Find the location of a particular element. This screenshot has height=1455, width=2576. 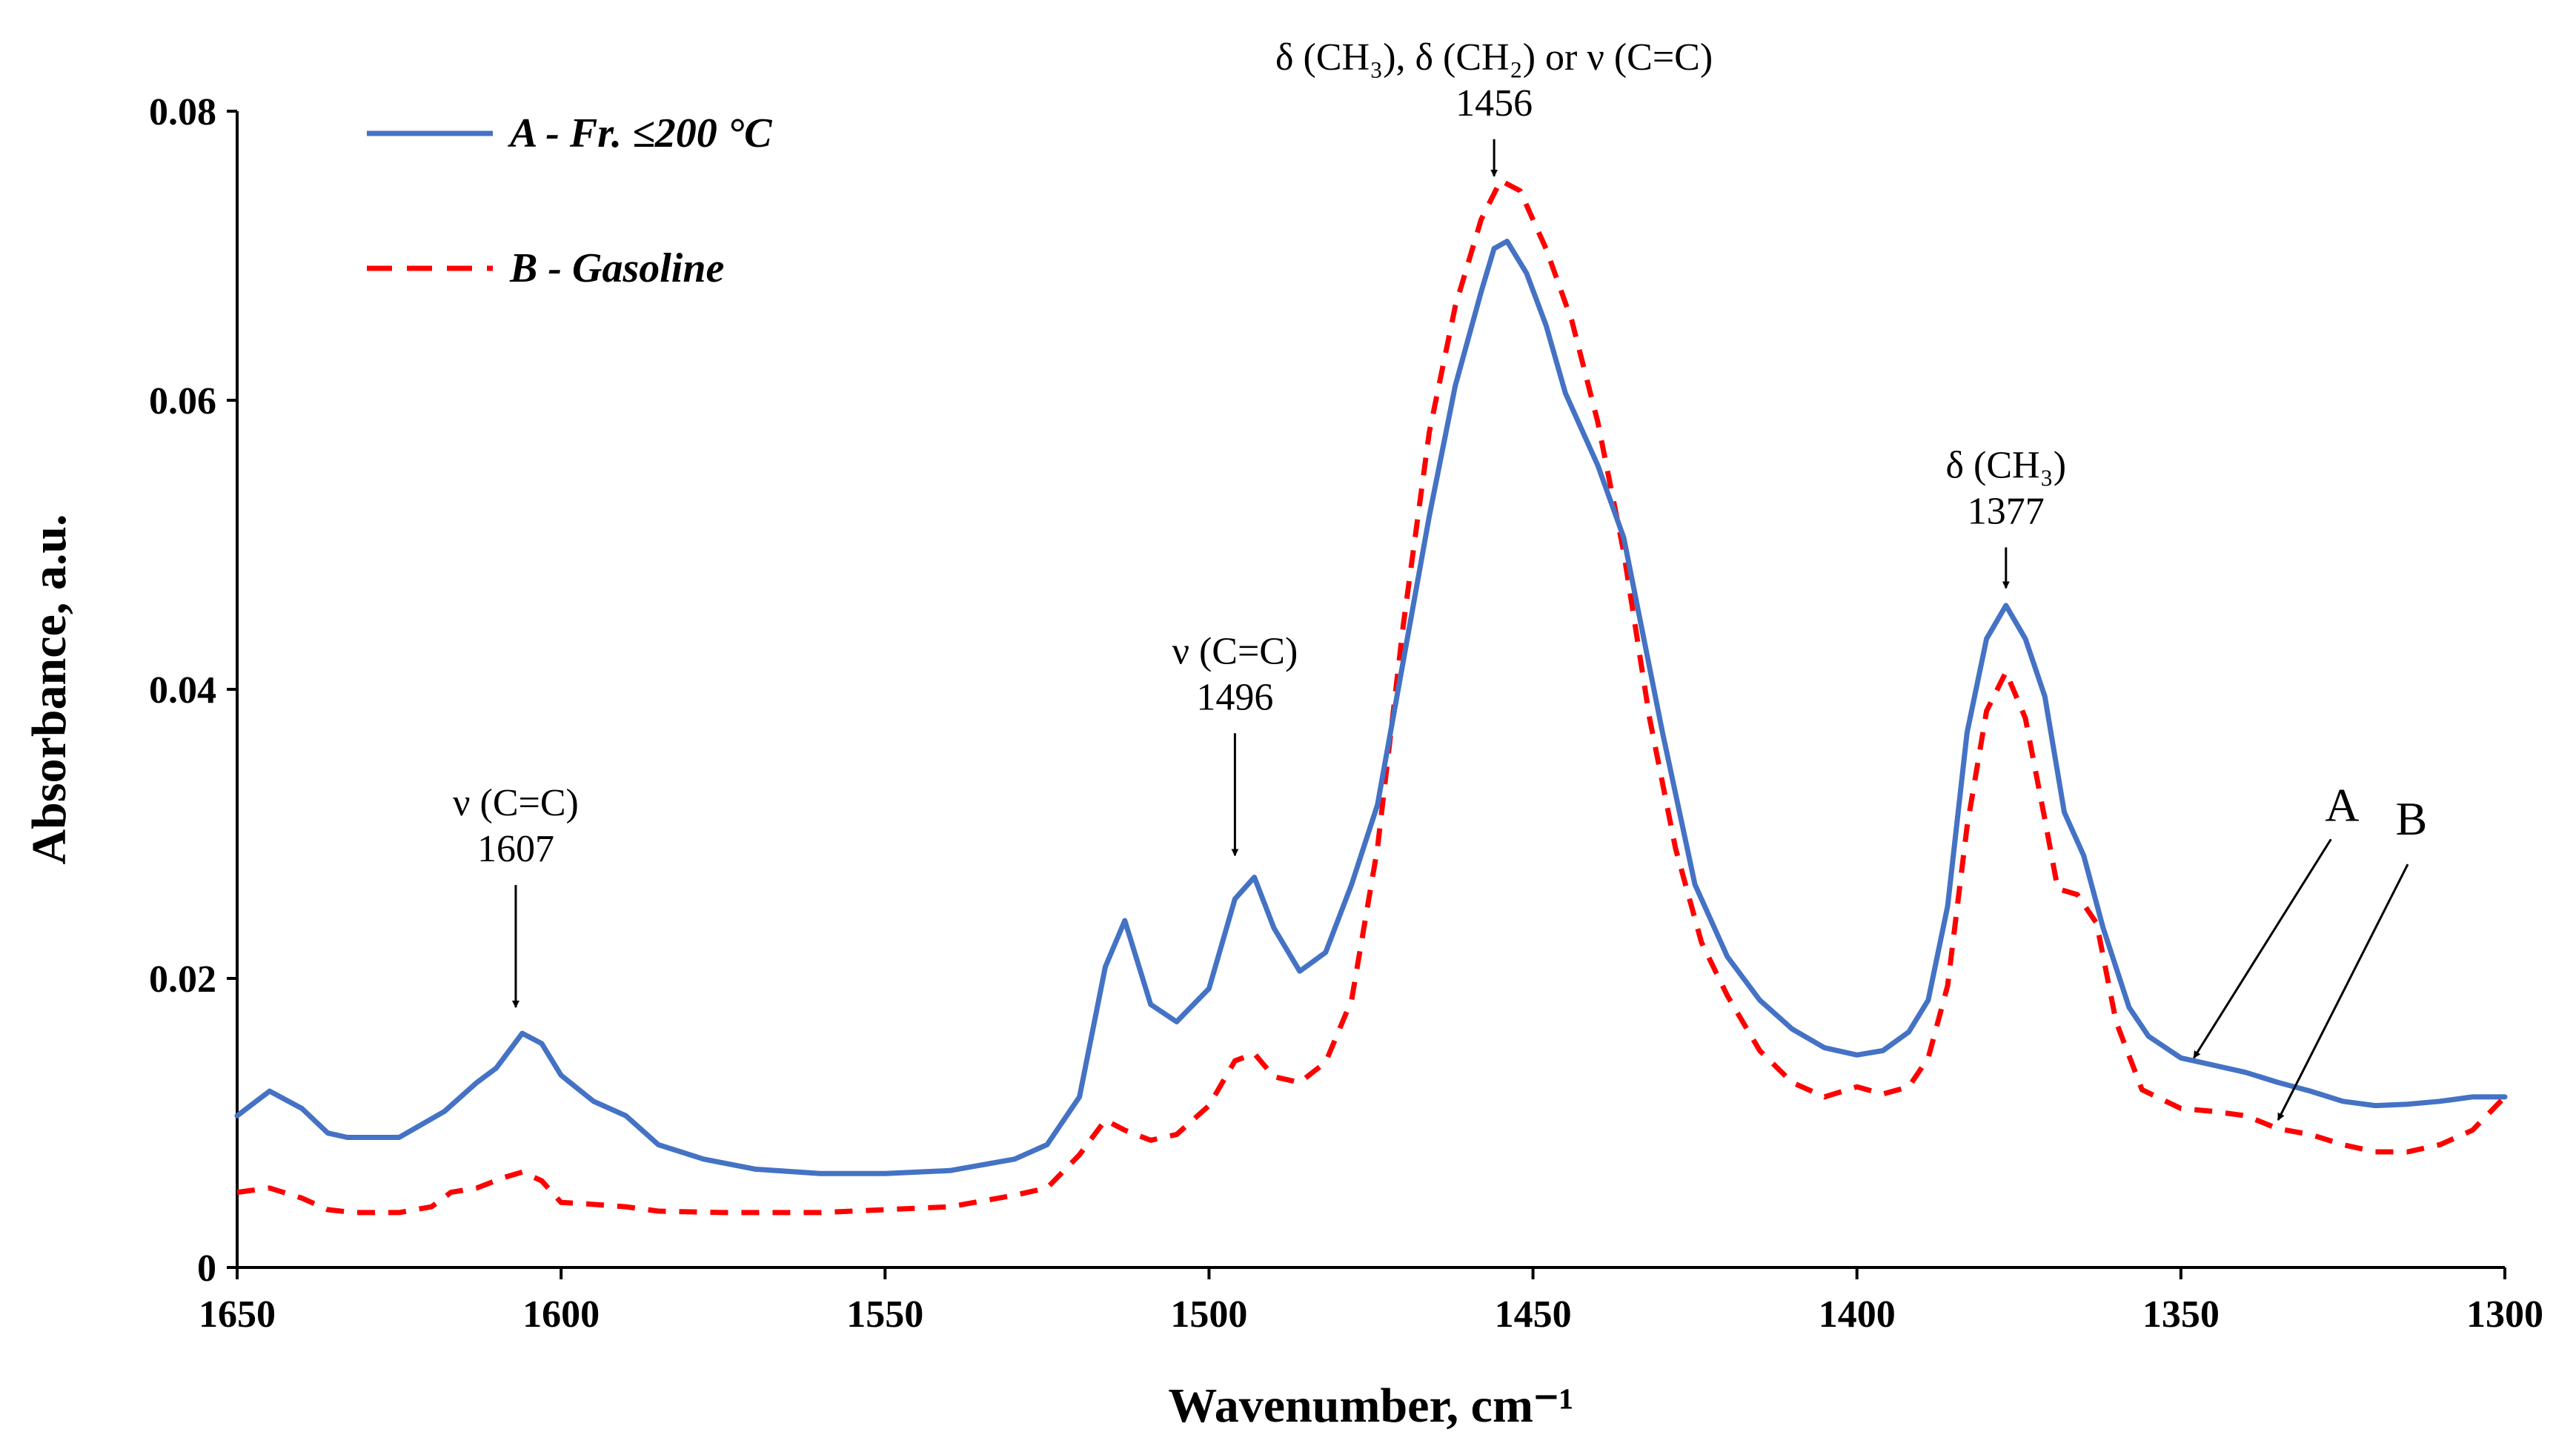

curve-b-arrow is located at coordinates (2343, 992).